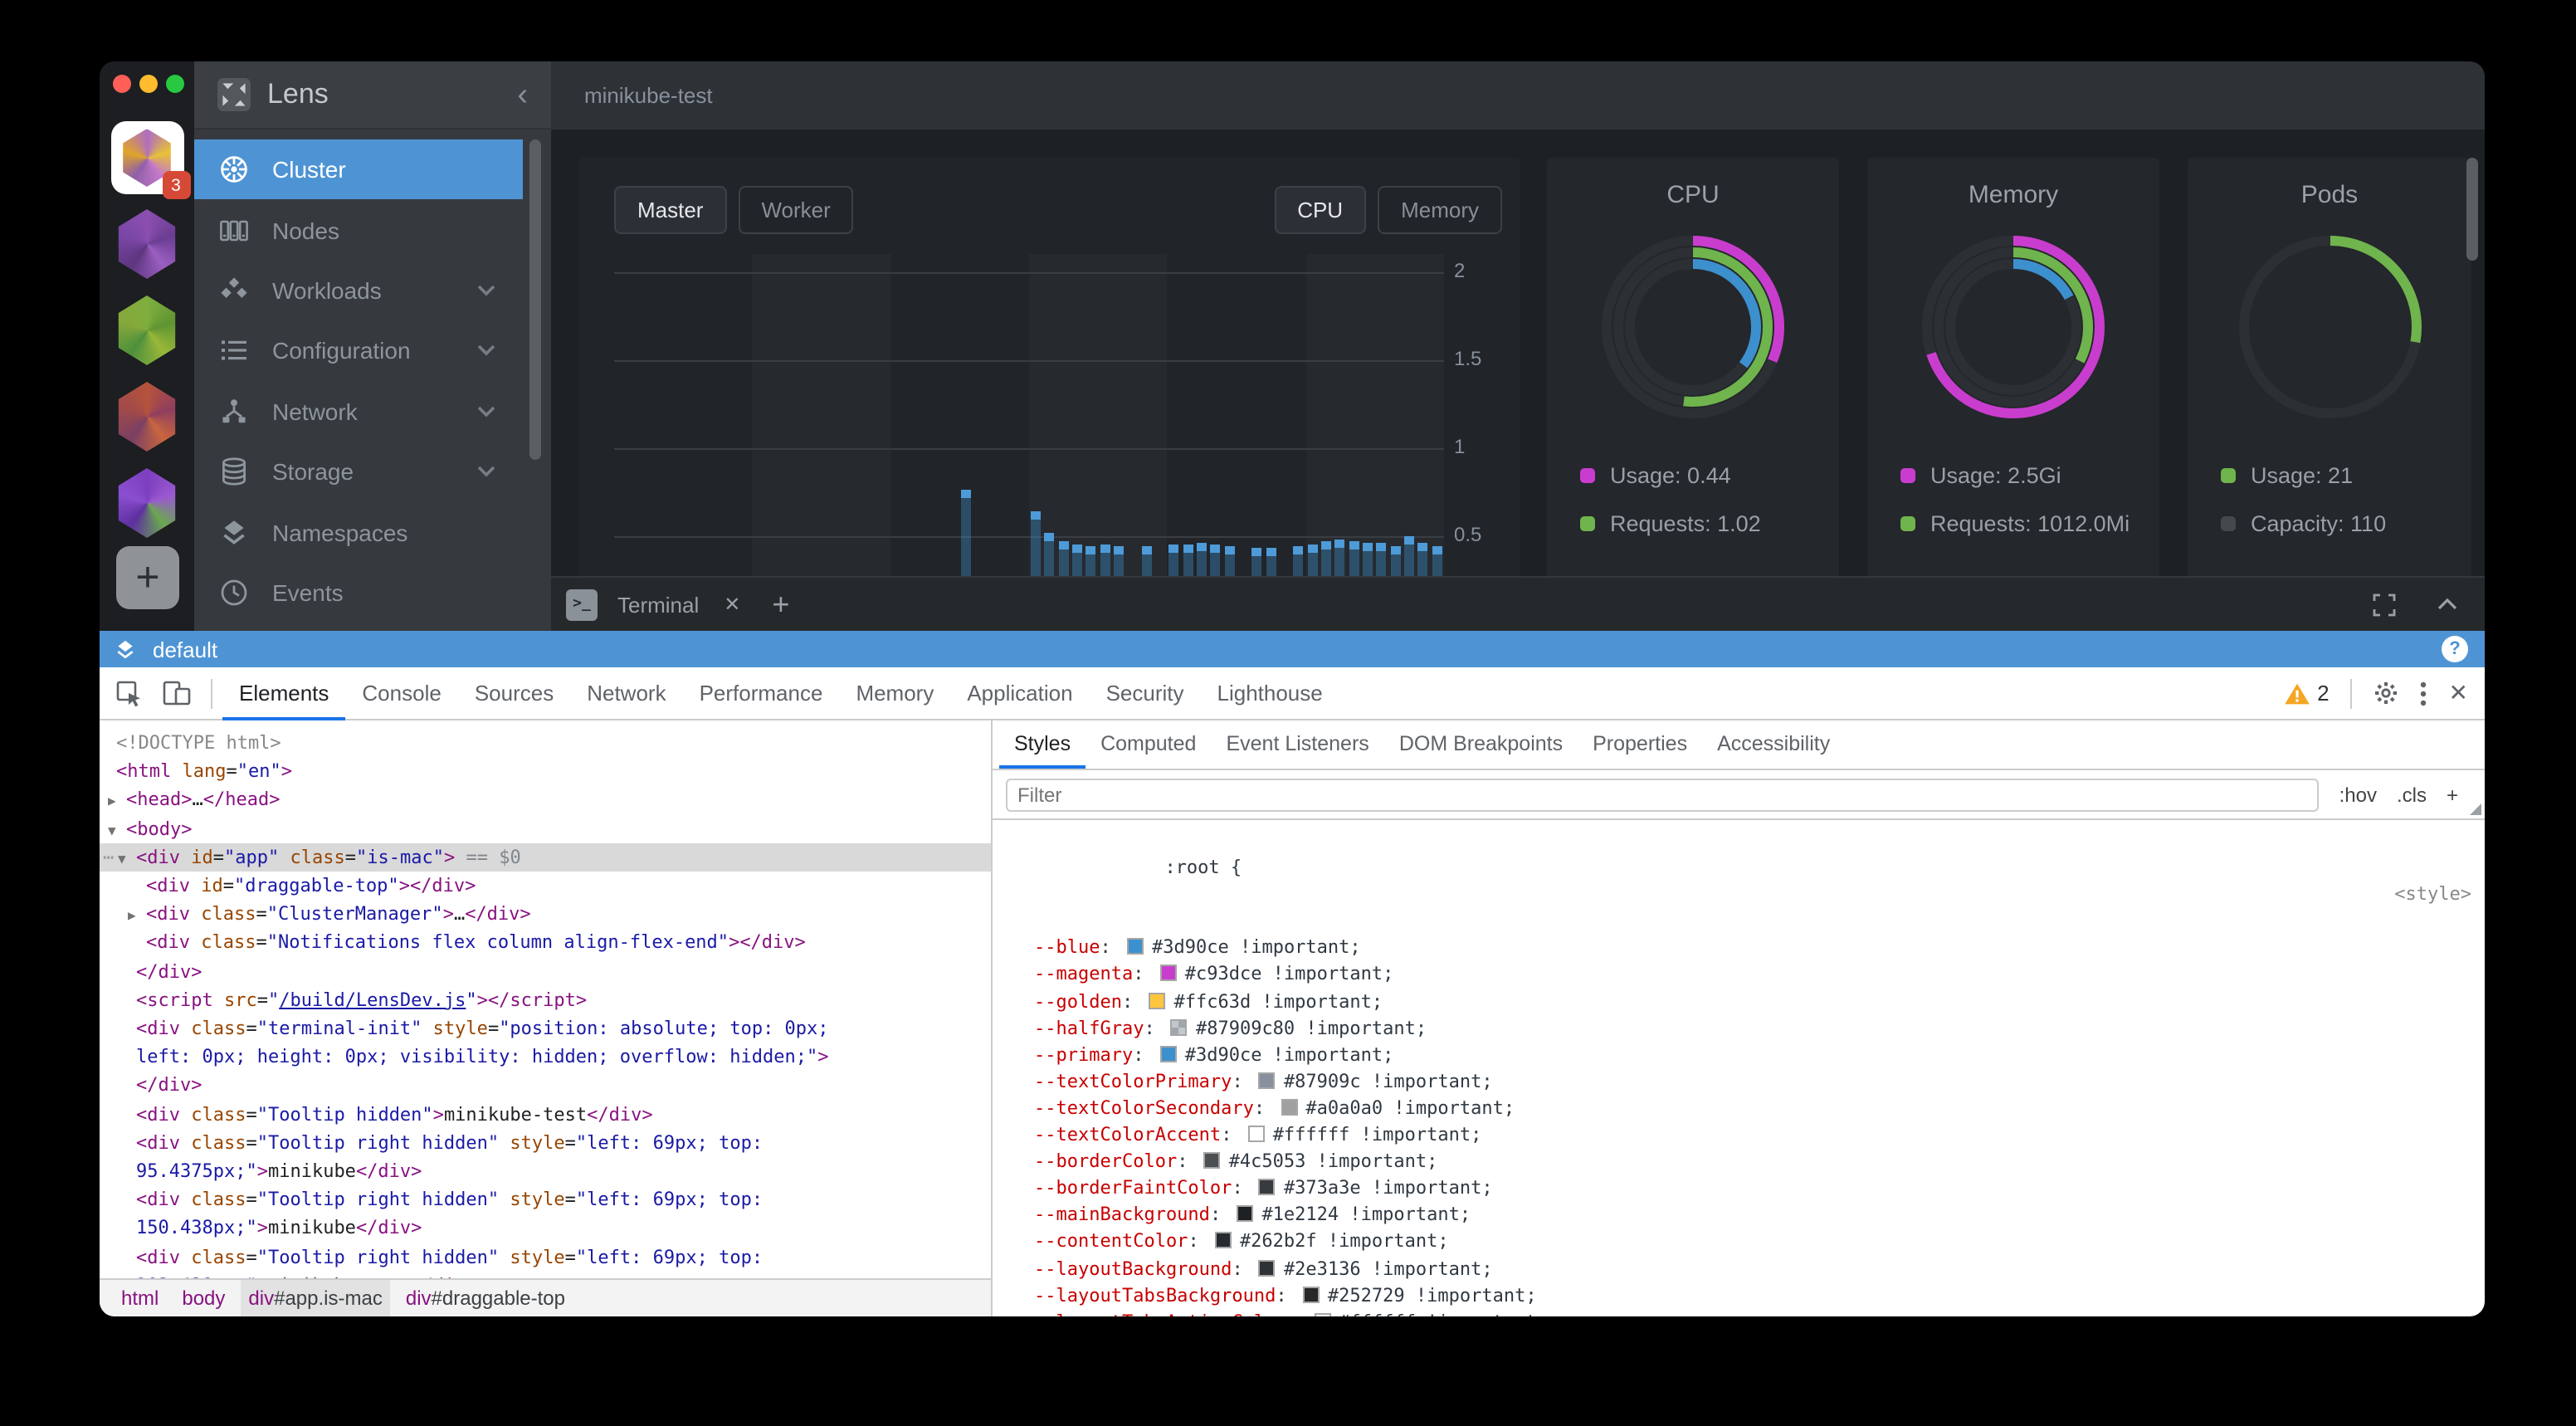 The height and width of the screenshot is (1426, 2576). I want to click on dom-tree-node: ▼ <body>, so click(545, 828).